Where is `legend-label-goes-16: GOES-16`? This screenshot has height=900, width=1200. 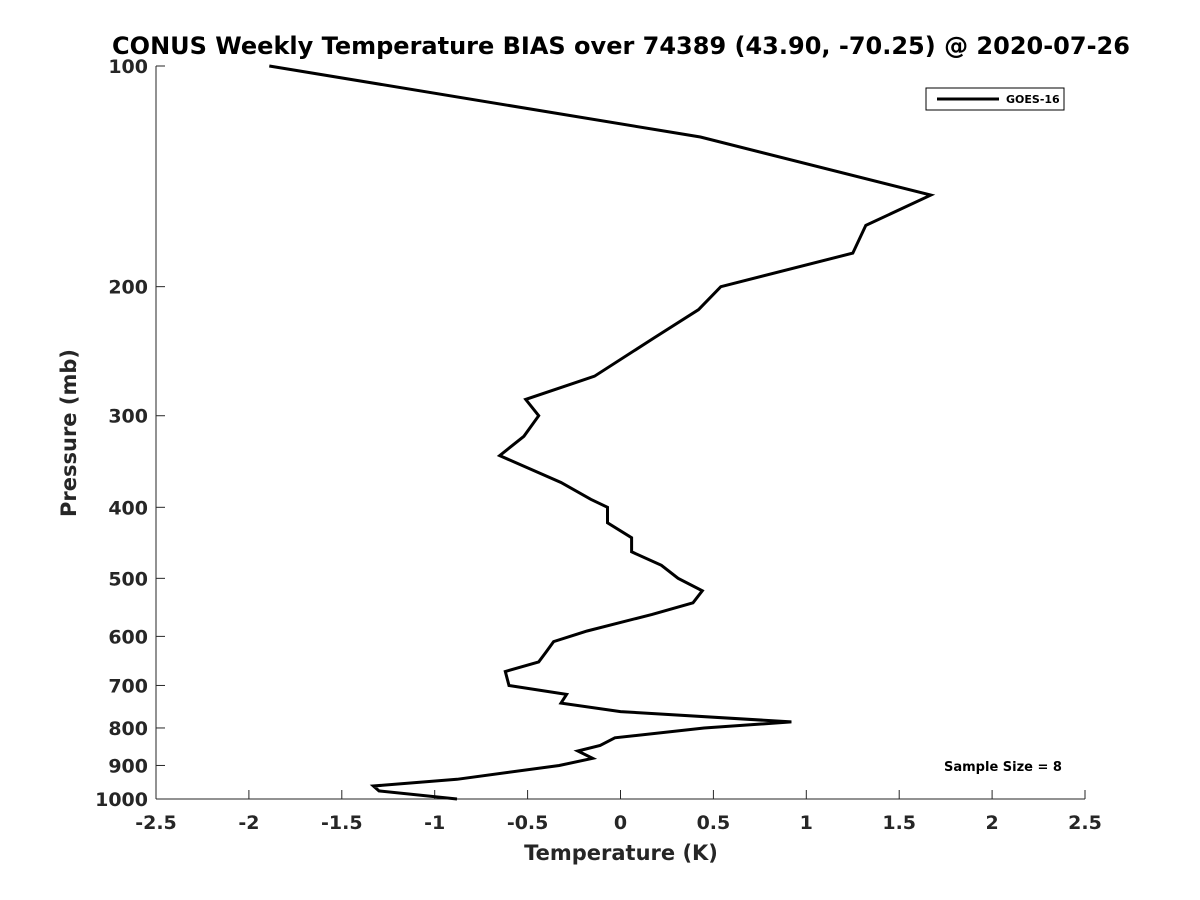 legend-label-goes-16: GOES-16 is located at coordinates (1033, 99).